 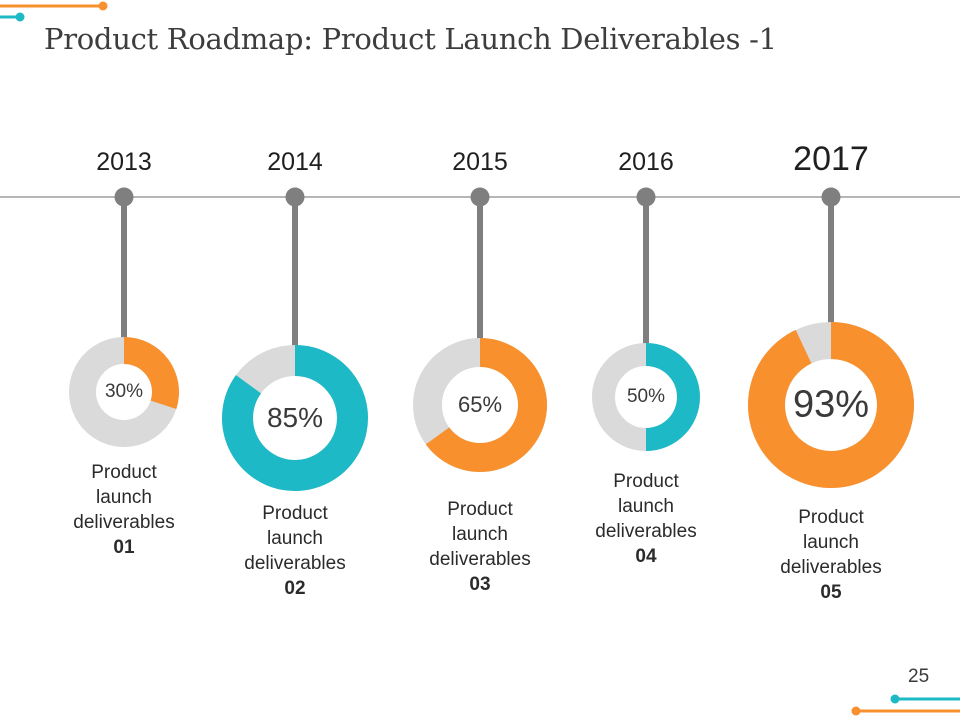 What do you see at coordinates (294, 551) in the screenshot?
I see `deliverable-label-2: Product launch deliverables 02` at bounding box center [294, 551].